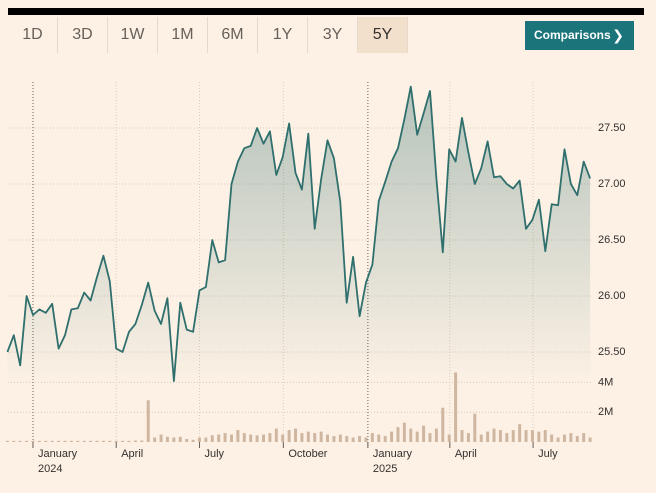 This screenshot has width=656, height=493. Describe the element at coordinates (183, 35) in the screenshot. I see `range-tab: 1M` at that location.